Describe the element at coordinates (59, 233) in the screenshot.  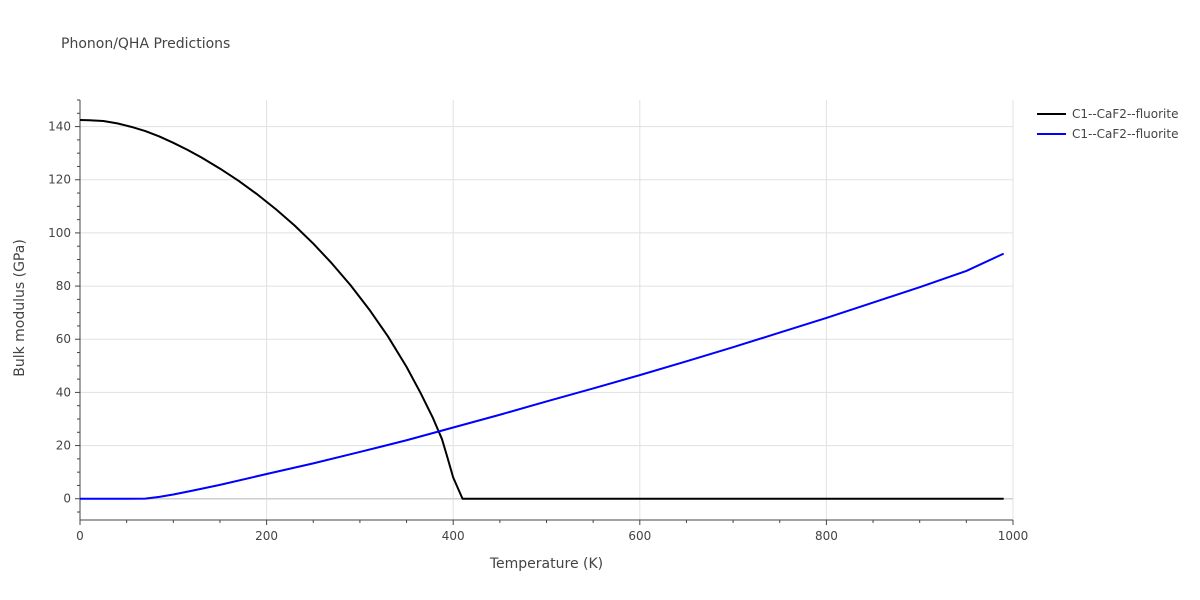
I see `y-tick-label: 100` at that location.